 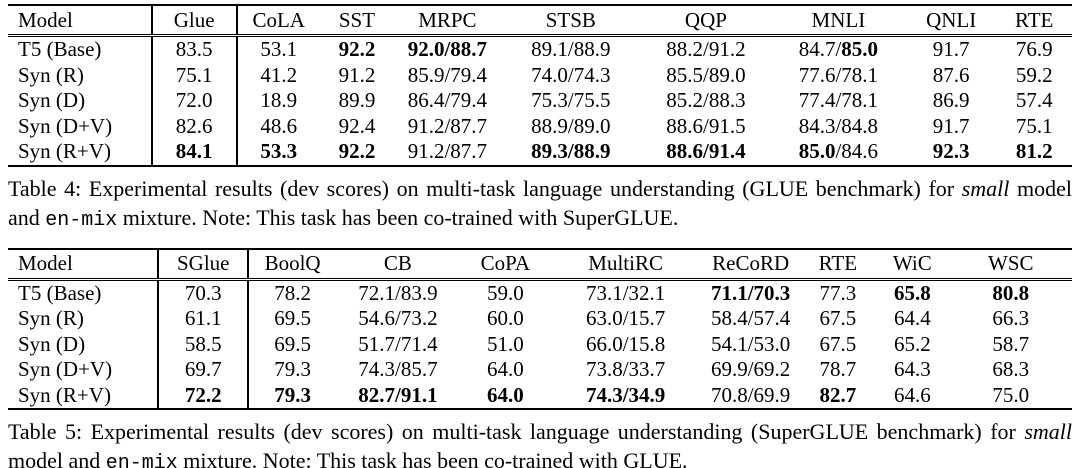 What do you see at coordinates (1034, 74) in the screenshot?
I see `score-cell: 59.2` at bounding box center [1034, 74].